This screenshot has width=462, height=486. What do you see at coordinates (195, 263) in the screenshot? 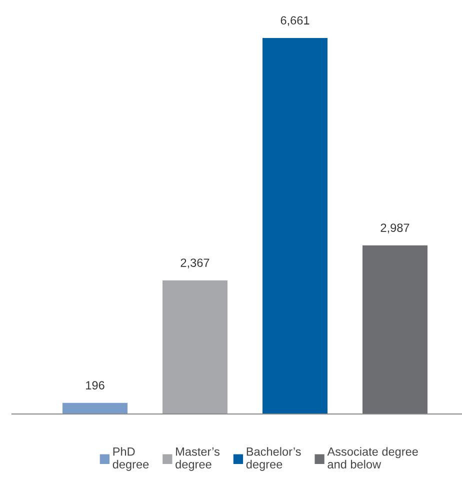
I see `data-label: 2,367` at bounding box center [195, 263].